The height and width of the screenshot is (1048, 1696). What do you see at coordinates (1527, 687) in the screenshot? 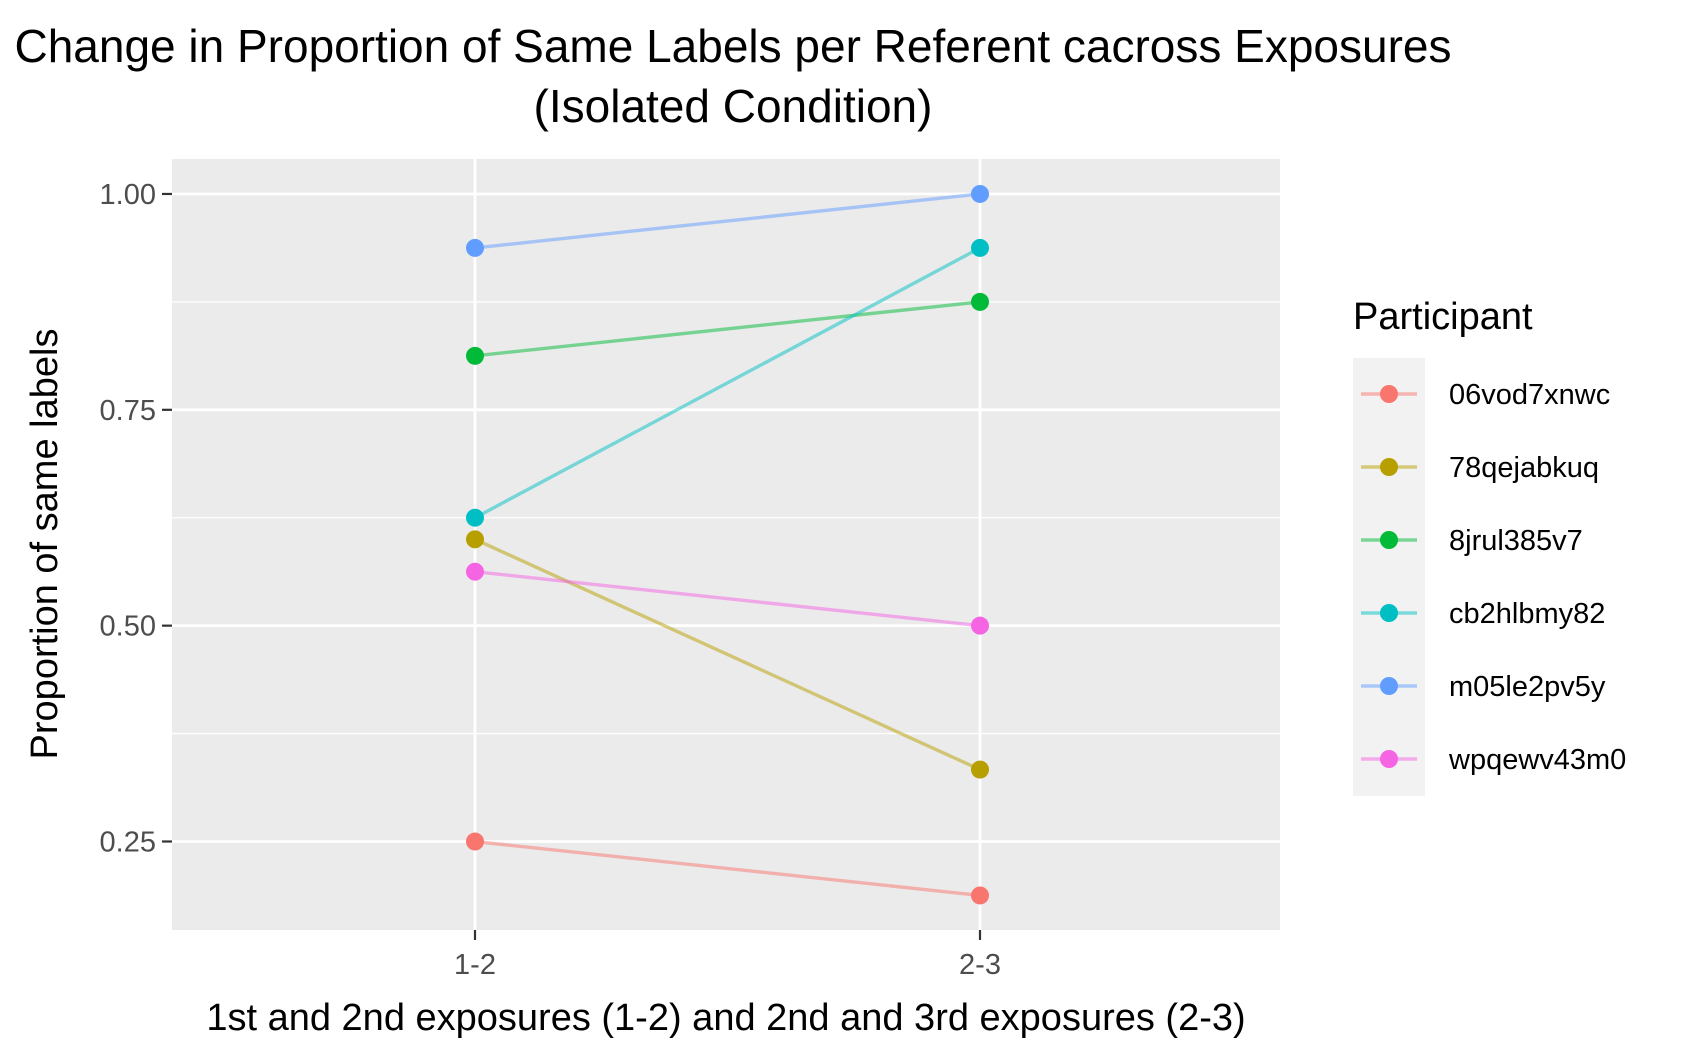
I see `legend-label: m05le2pv5y` at bounding box center [1527, 687].